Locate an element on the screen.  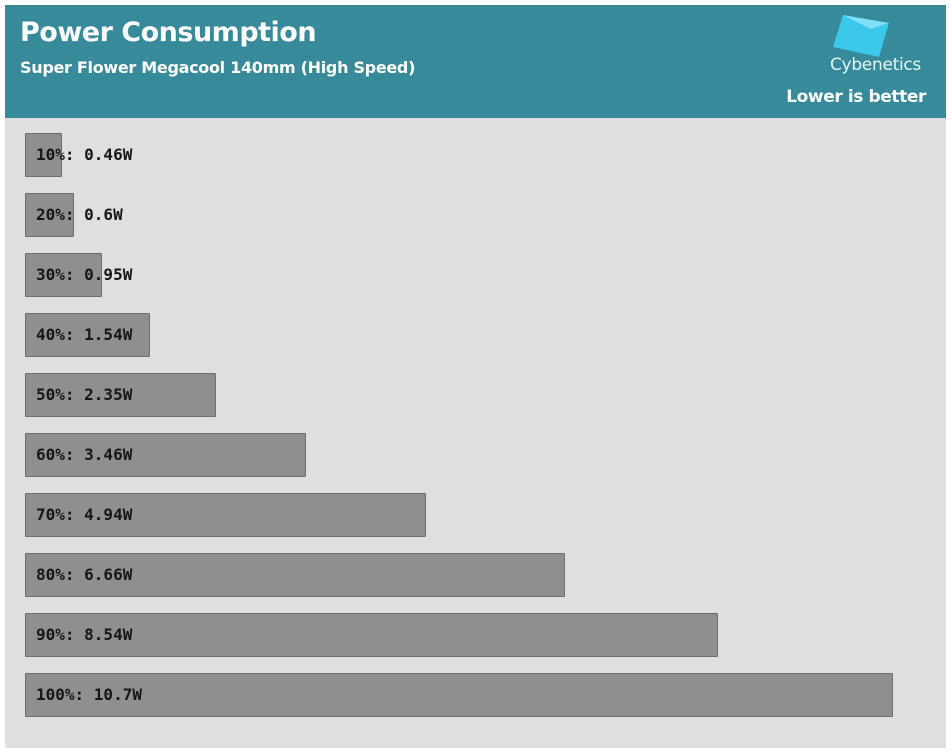
cybenetics-logo-icon is located at coordinates (861, 36).